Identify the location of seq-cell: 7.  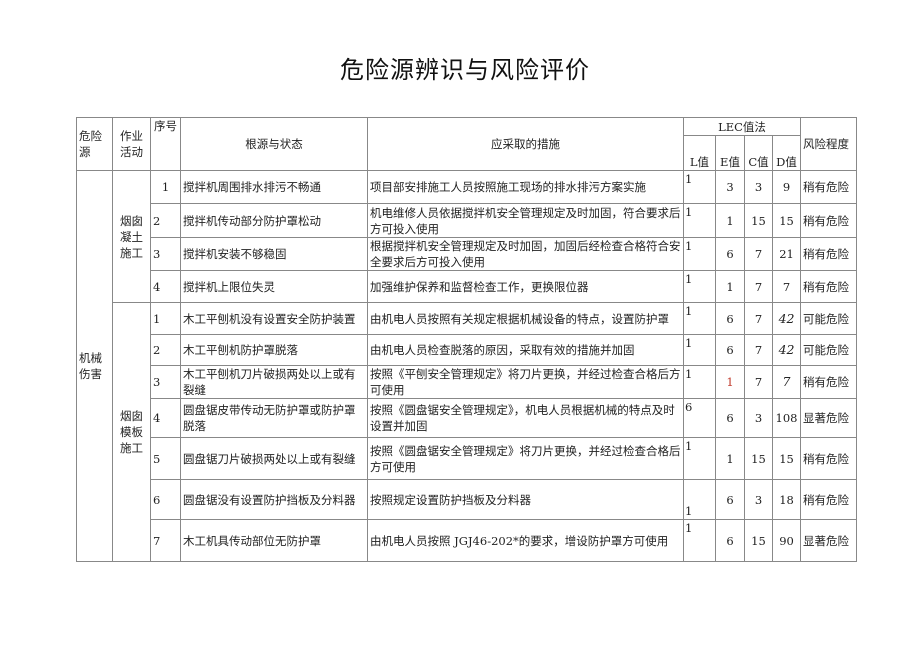
(165, 540).